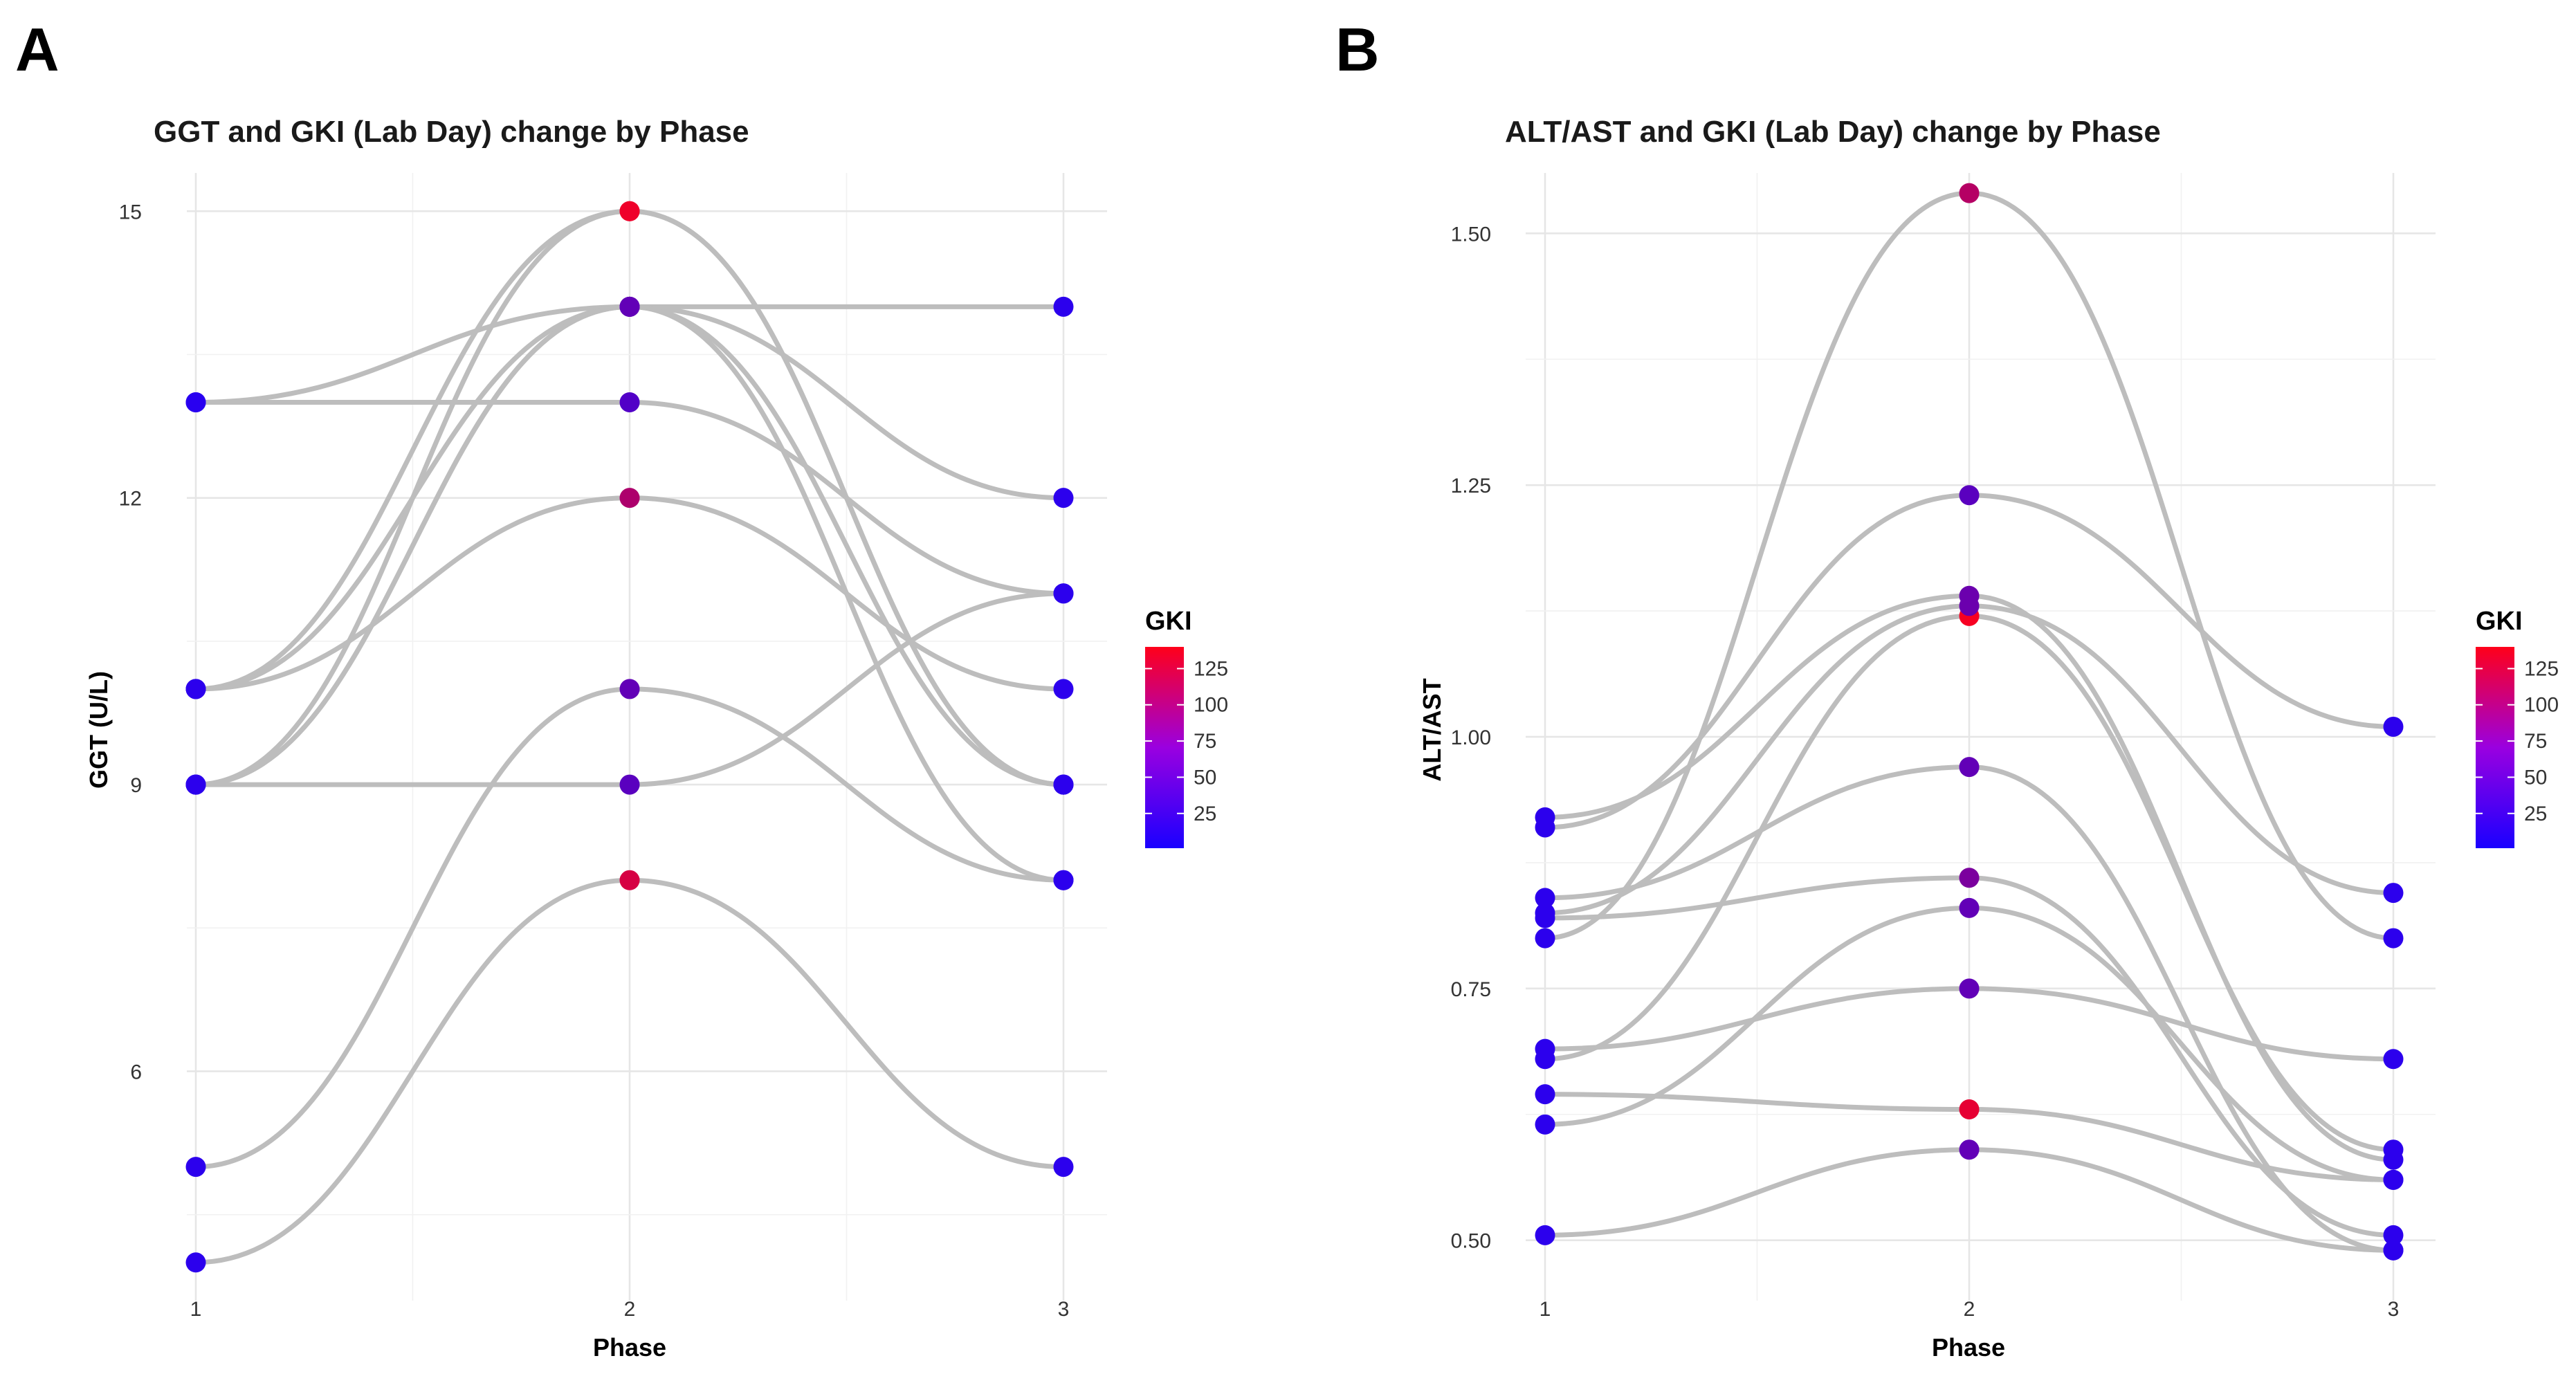 Image resolution: width=2576 pixels, height=1374 pixels. What do you see at coordinates (1471, 486) in the screenshot?
I see `y-tick-label: 1.25` at bounding box center [1471, 486].